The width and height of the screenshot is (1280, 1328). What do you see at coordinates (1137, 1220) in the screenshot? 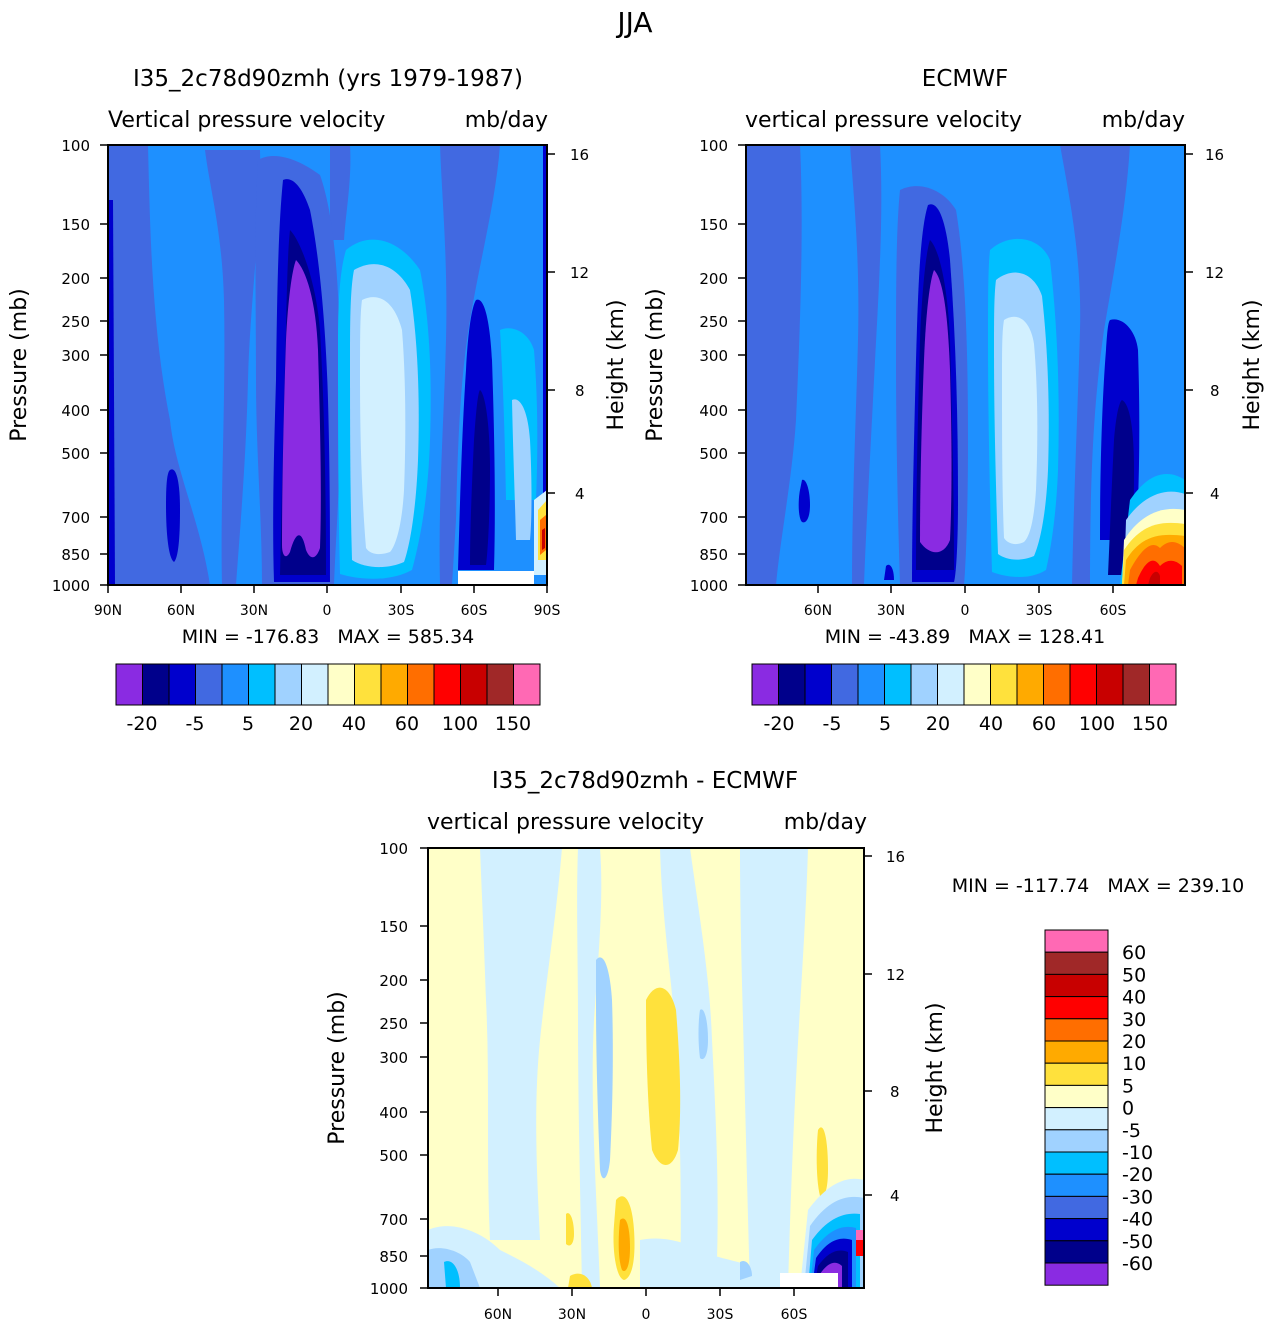
I see `colorbar-label: -40` at bounding box center [1137, 1220].